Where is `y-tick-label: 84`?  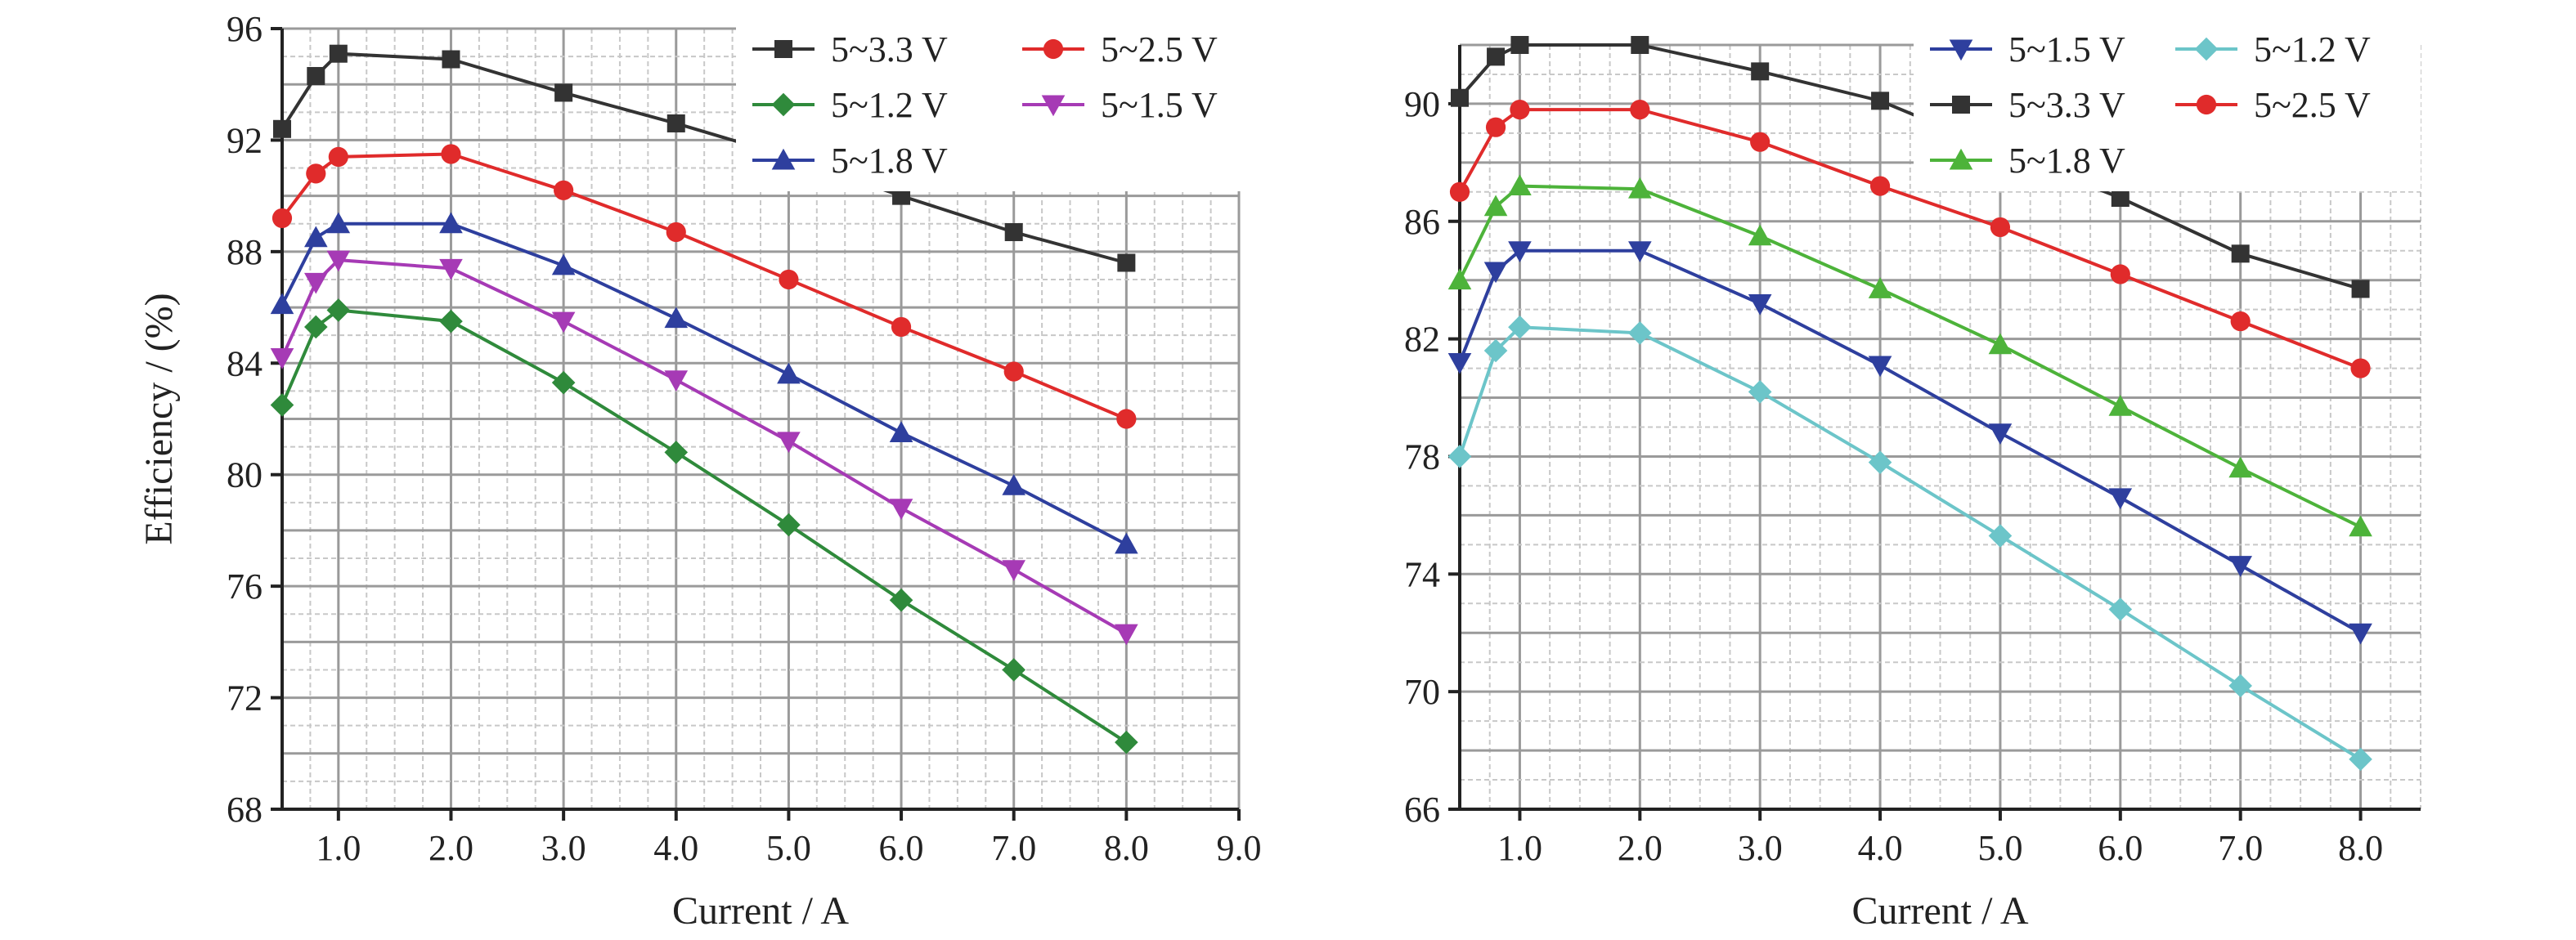 y-tick-label: 84 is located at coordinates (245, 363).